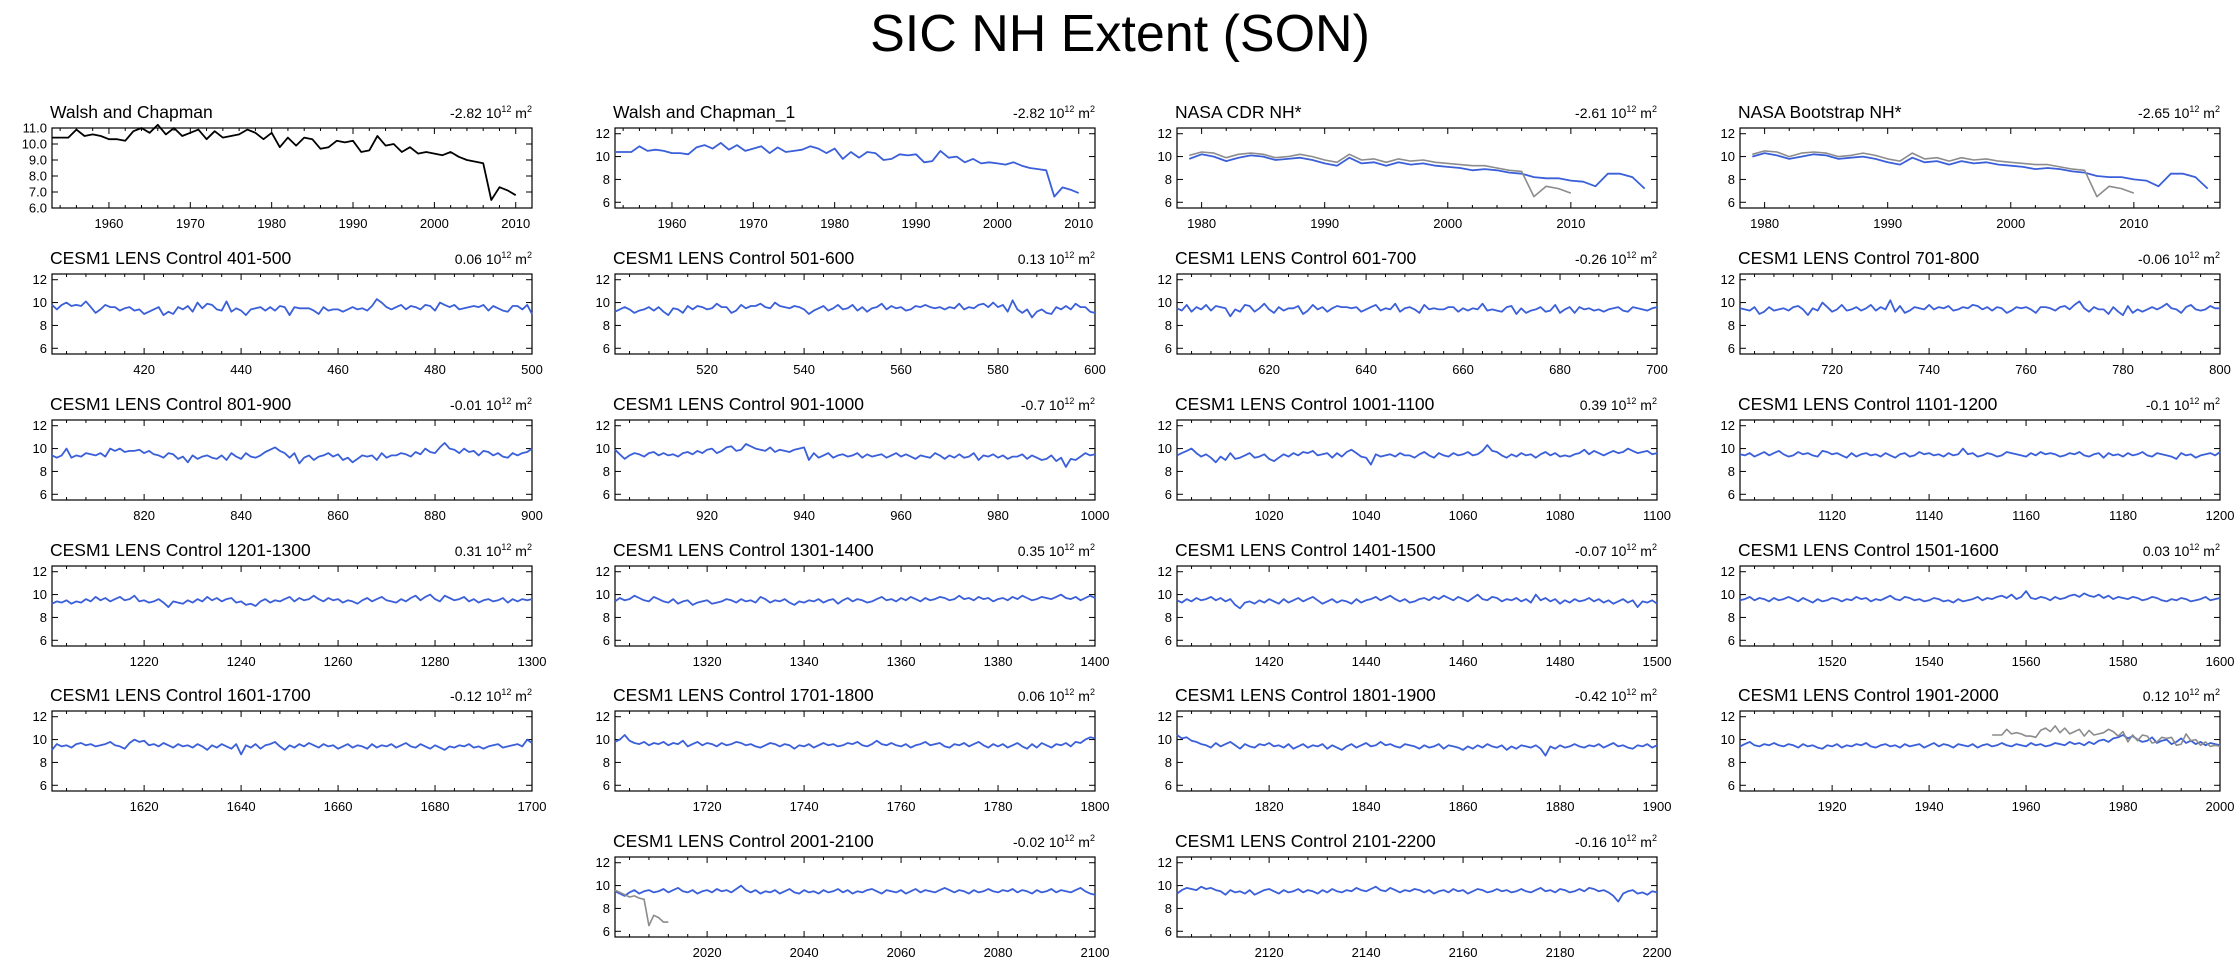 This screenshot has height=973, width=2240. Describe the element at coordinates (1056, 258) in the screenshot. I see `panel-trend: 0.13 1012 m2` at that location.